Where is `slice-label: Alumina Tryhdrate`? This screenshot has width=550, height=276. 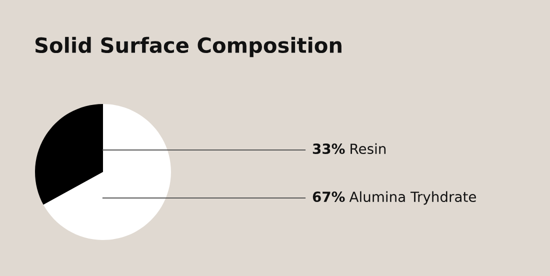 slice-label: Alumina Tryhdrate is located at coordinates (412, 198).